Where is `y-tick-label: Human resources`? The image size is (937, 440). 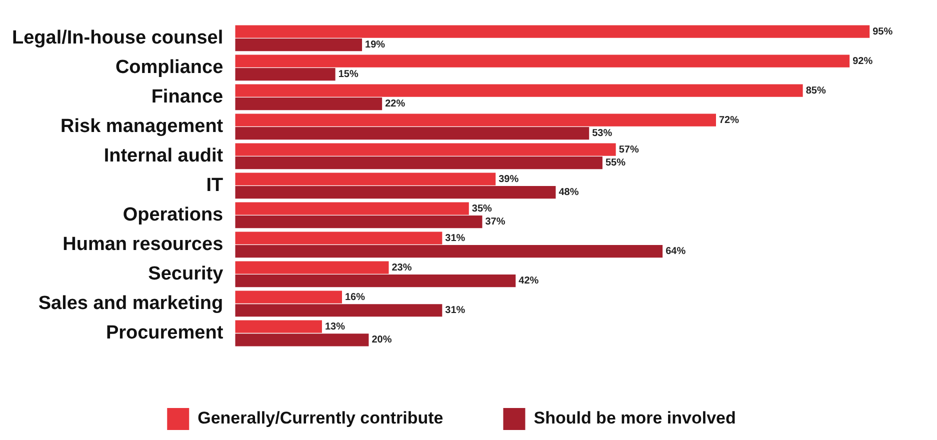
y-tick-label: Human resources is located at coordinates (143, 244).